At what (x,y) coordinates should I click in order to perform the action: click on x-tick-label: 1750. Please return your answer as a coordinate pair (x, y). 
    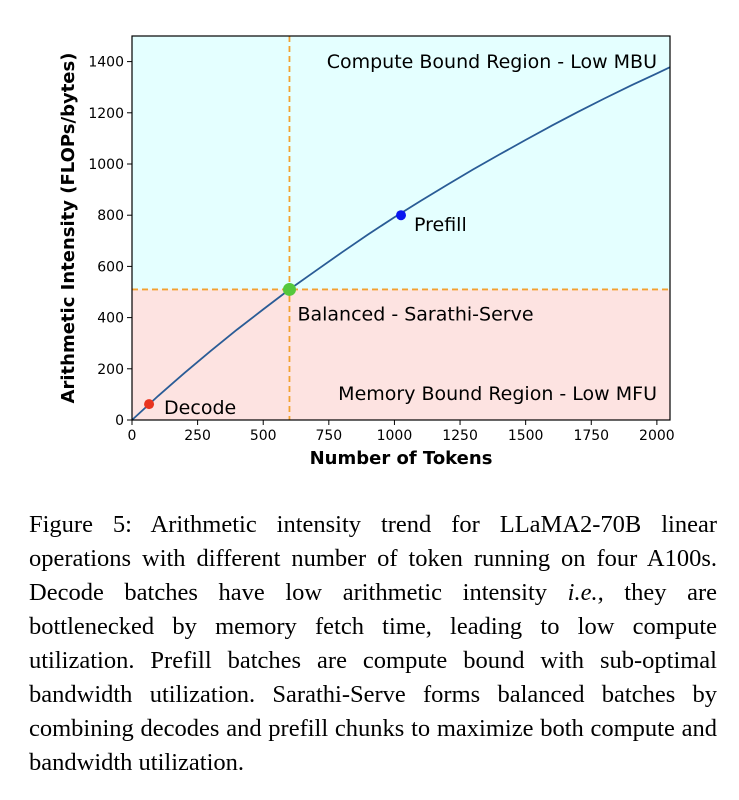
    Looking at the image, I should click on (591, 436).